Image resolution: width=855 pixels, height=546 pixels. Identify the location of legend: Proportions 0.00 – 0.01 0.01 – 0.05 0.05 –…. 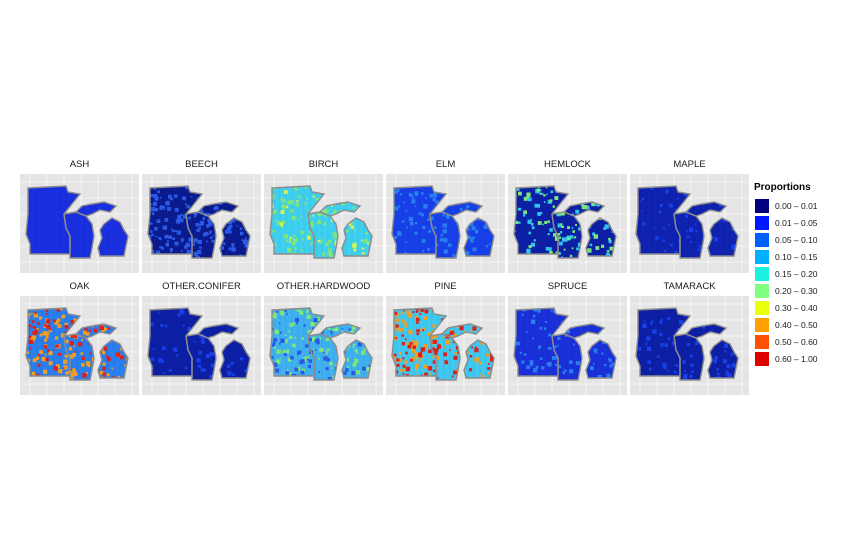
(802, 274).